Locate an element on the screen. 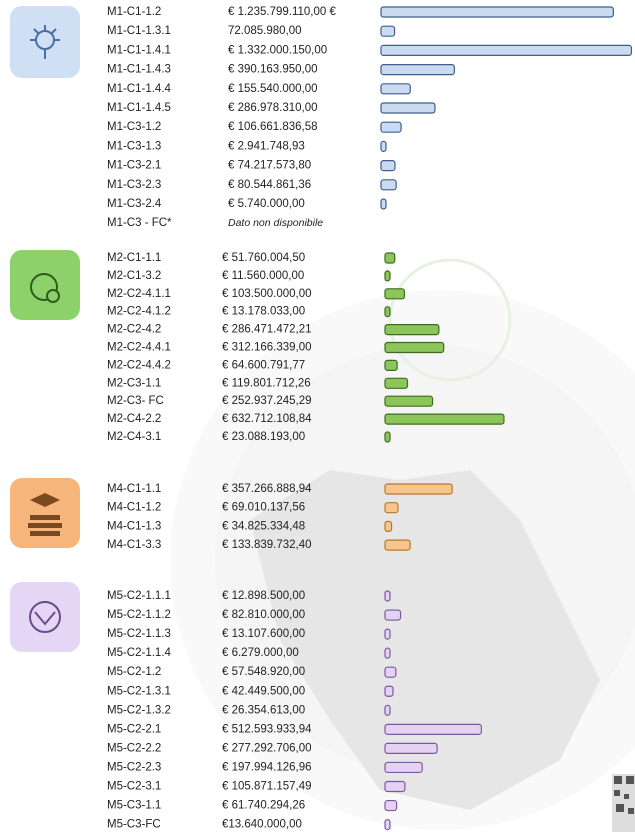  row-label: M2-C2-4.2 is located at coordinates (134, 330).